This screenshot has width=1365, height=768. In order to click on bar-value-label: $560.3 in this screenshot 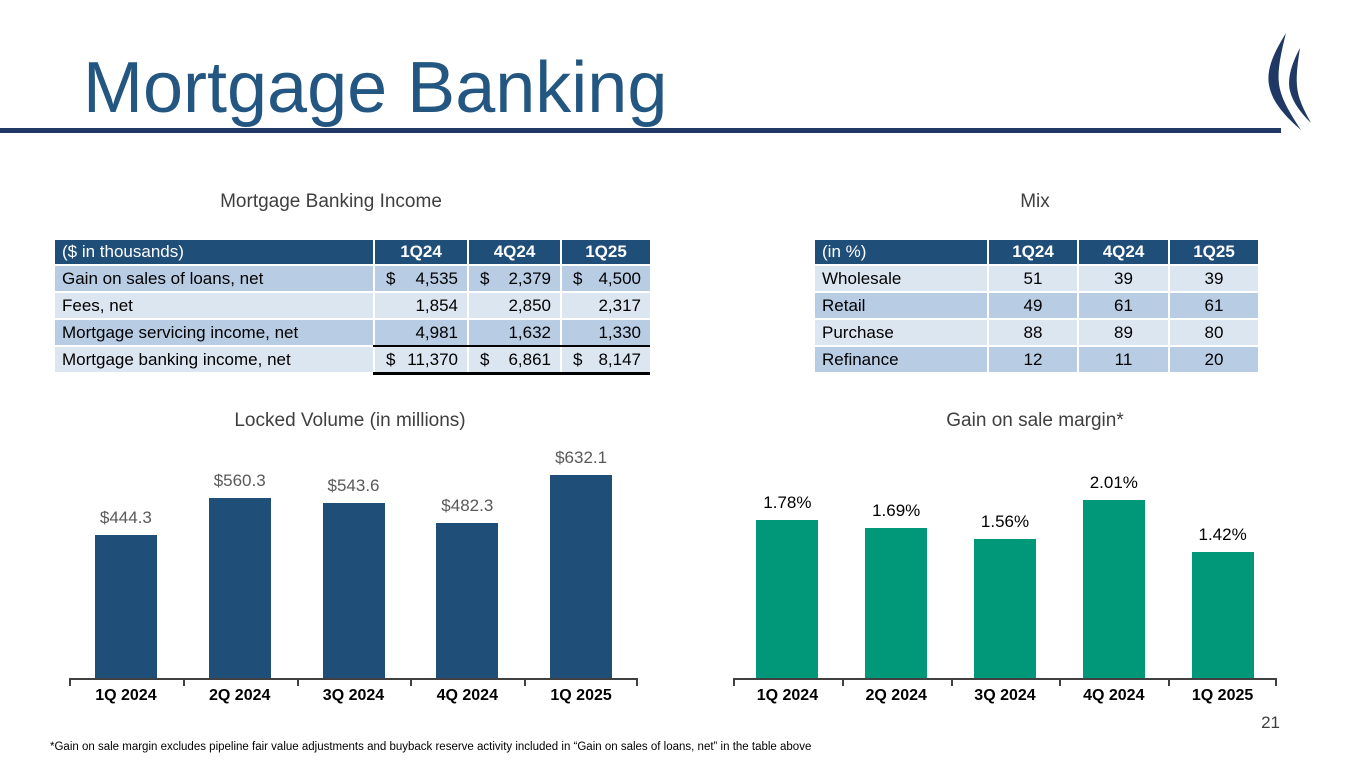, I will do `click(239, 480)`.